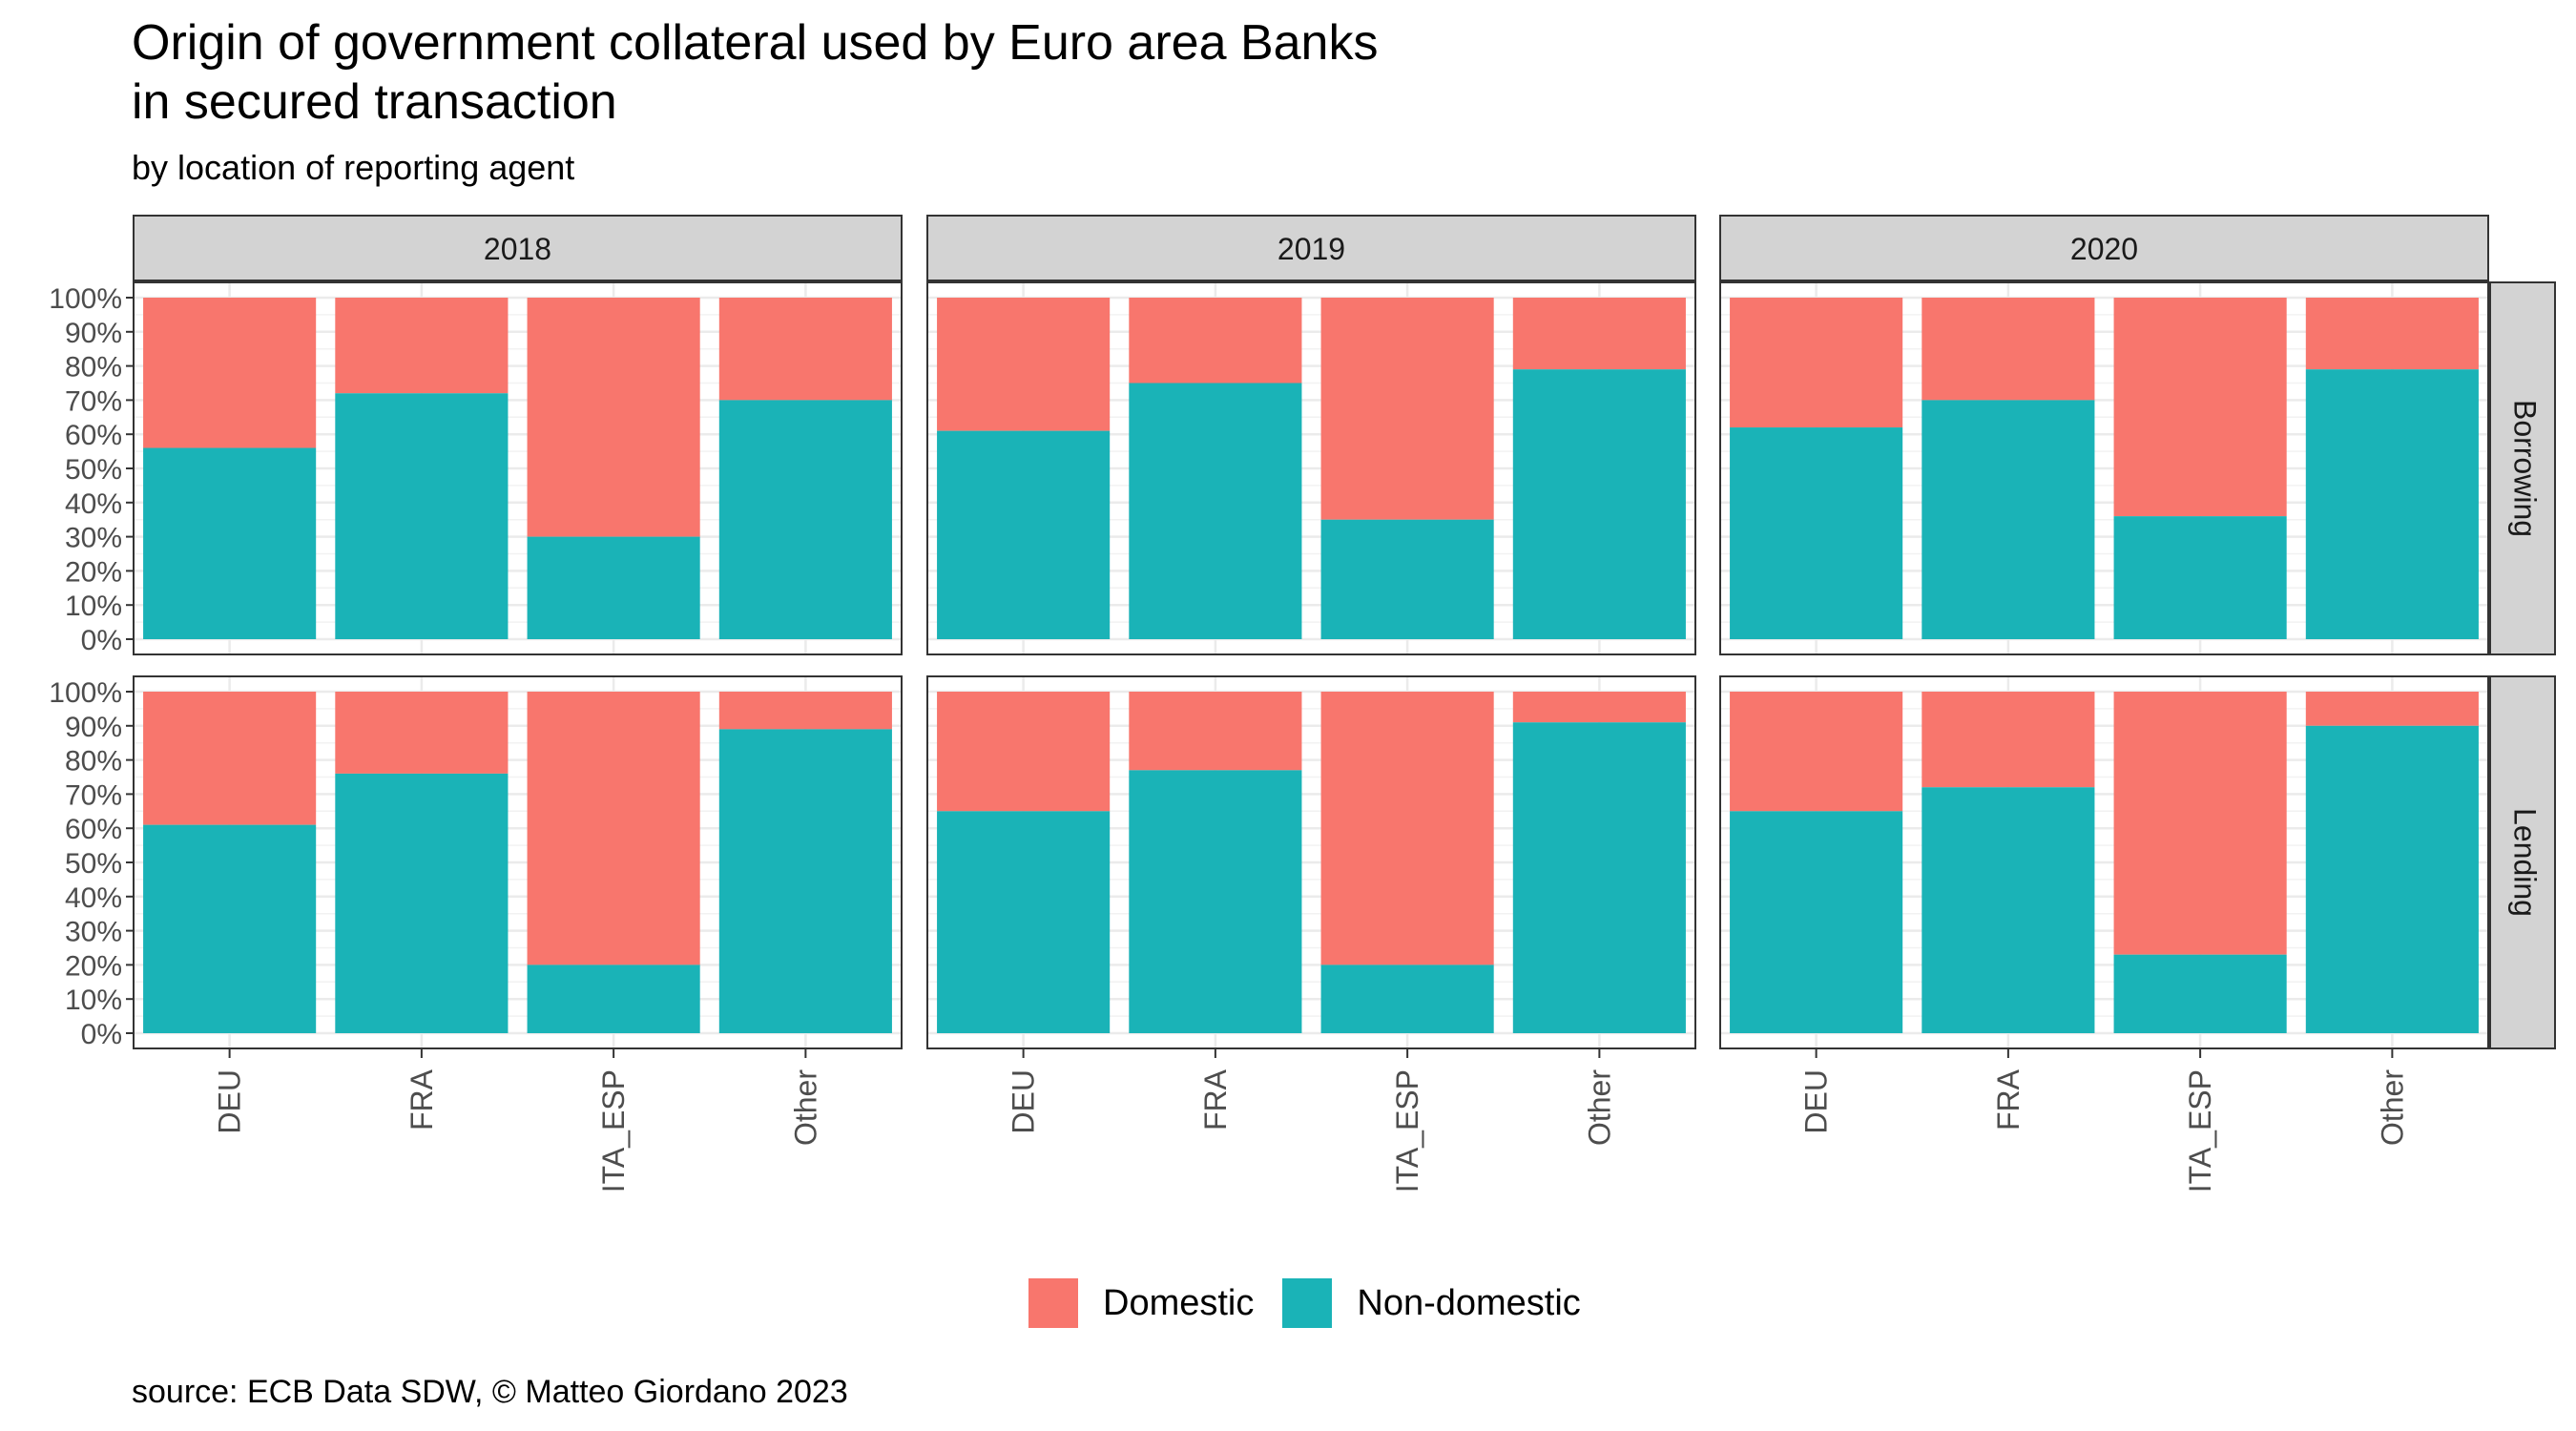 The image size is (2576, 1431). I want to click on facet-strip-lending, so click(2522, 862).